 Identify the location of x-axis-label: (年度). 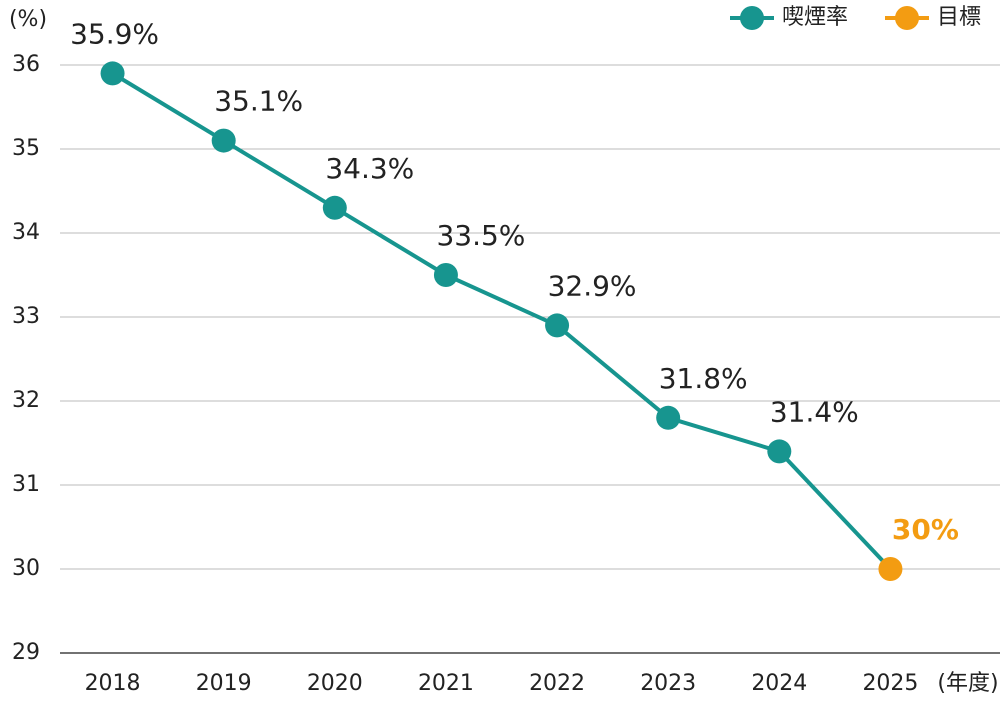
(967, 683).